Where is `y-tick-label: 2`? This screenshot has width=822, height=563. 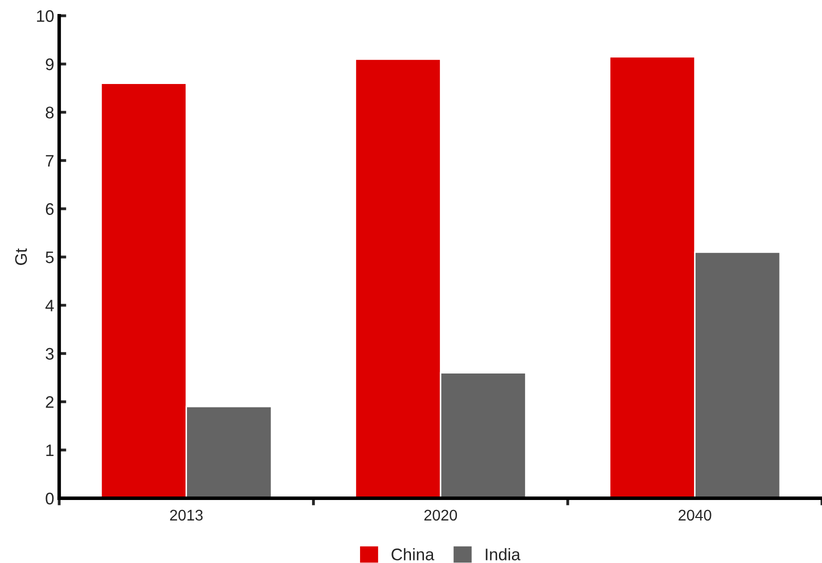 y-tick-label: 2 is located at coordinates (50, 402).